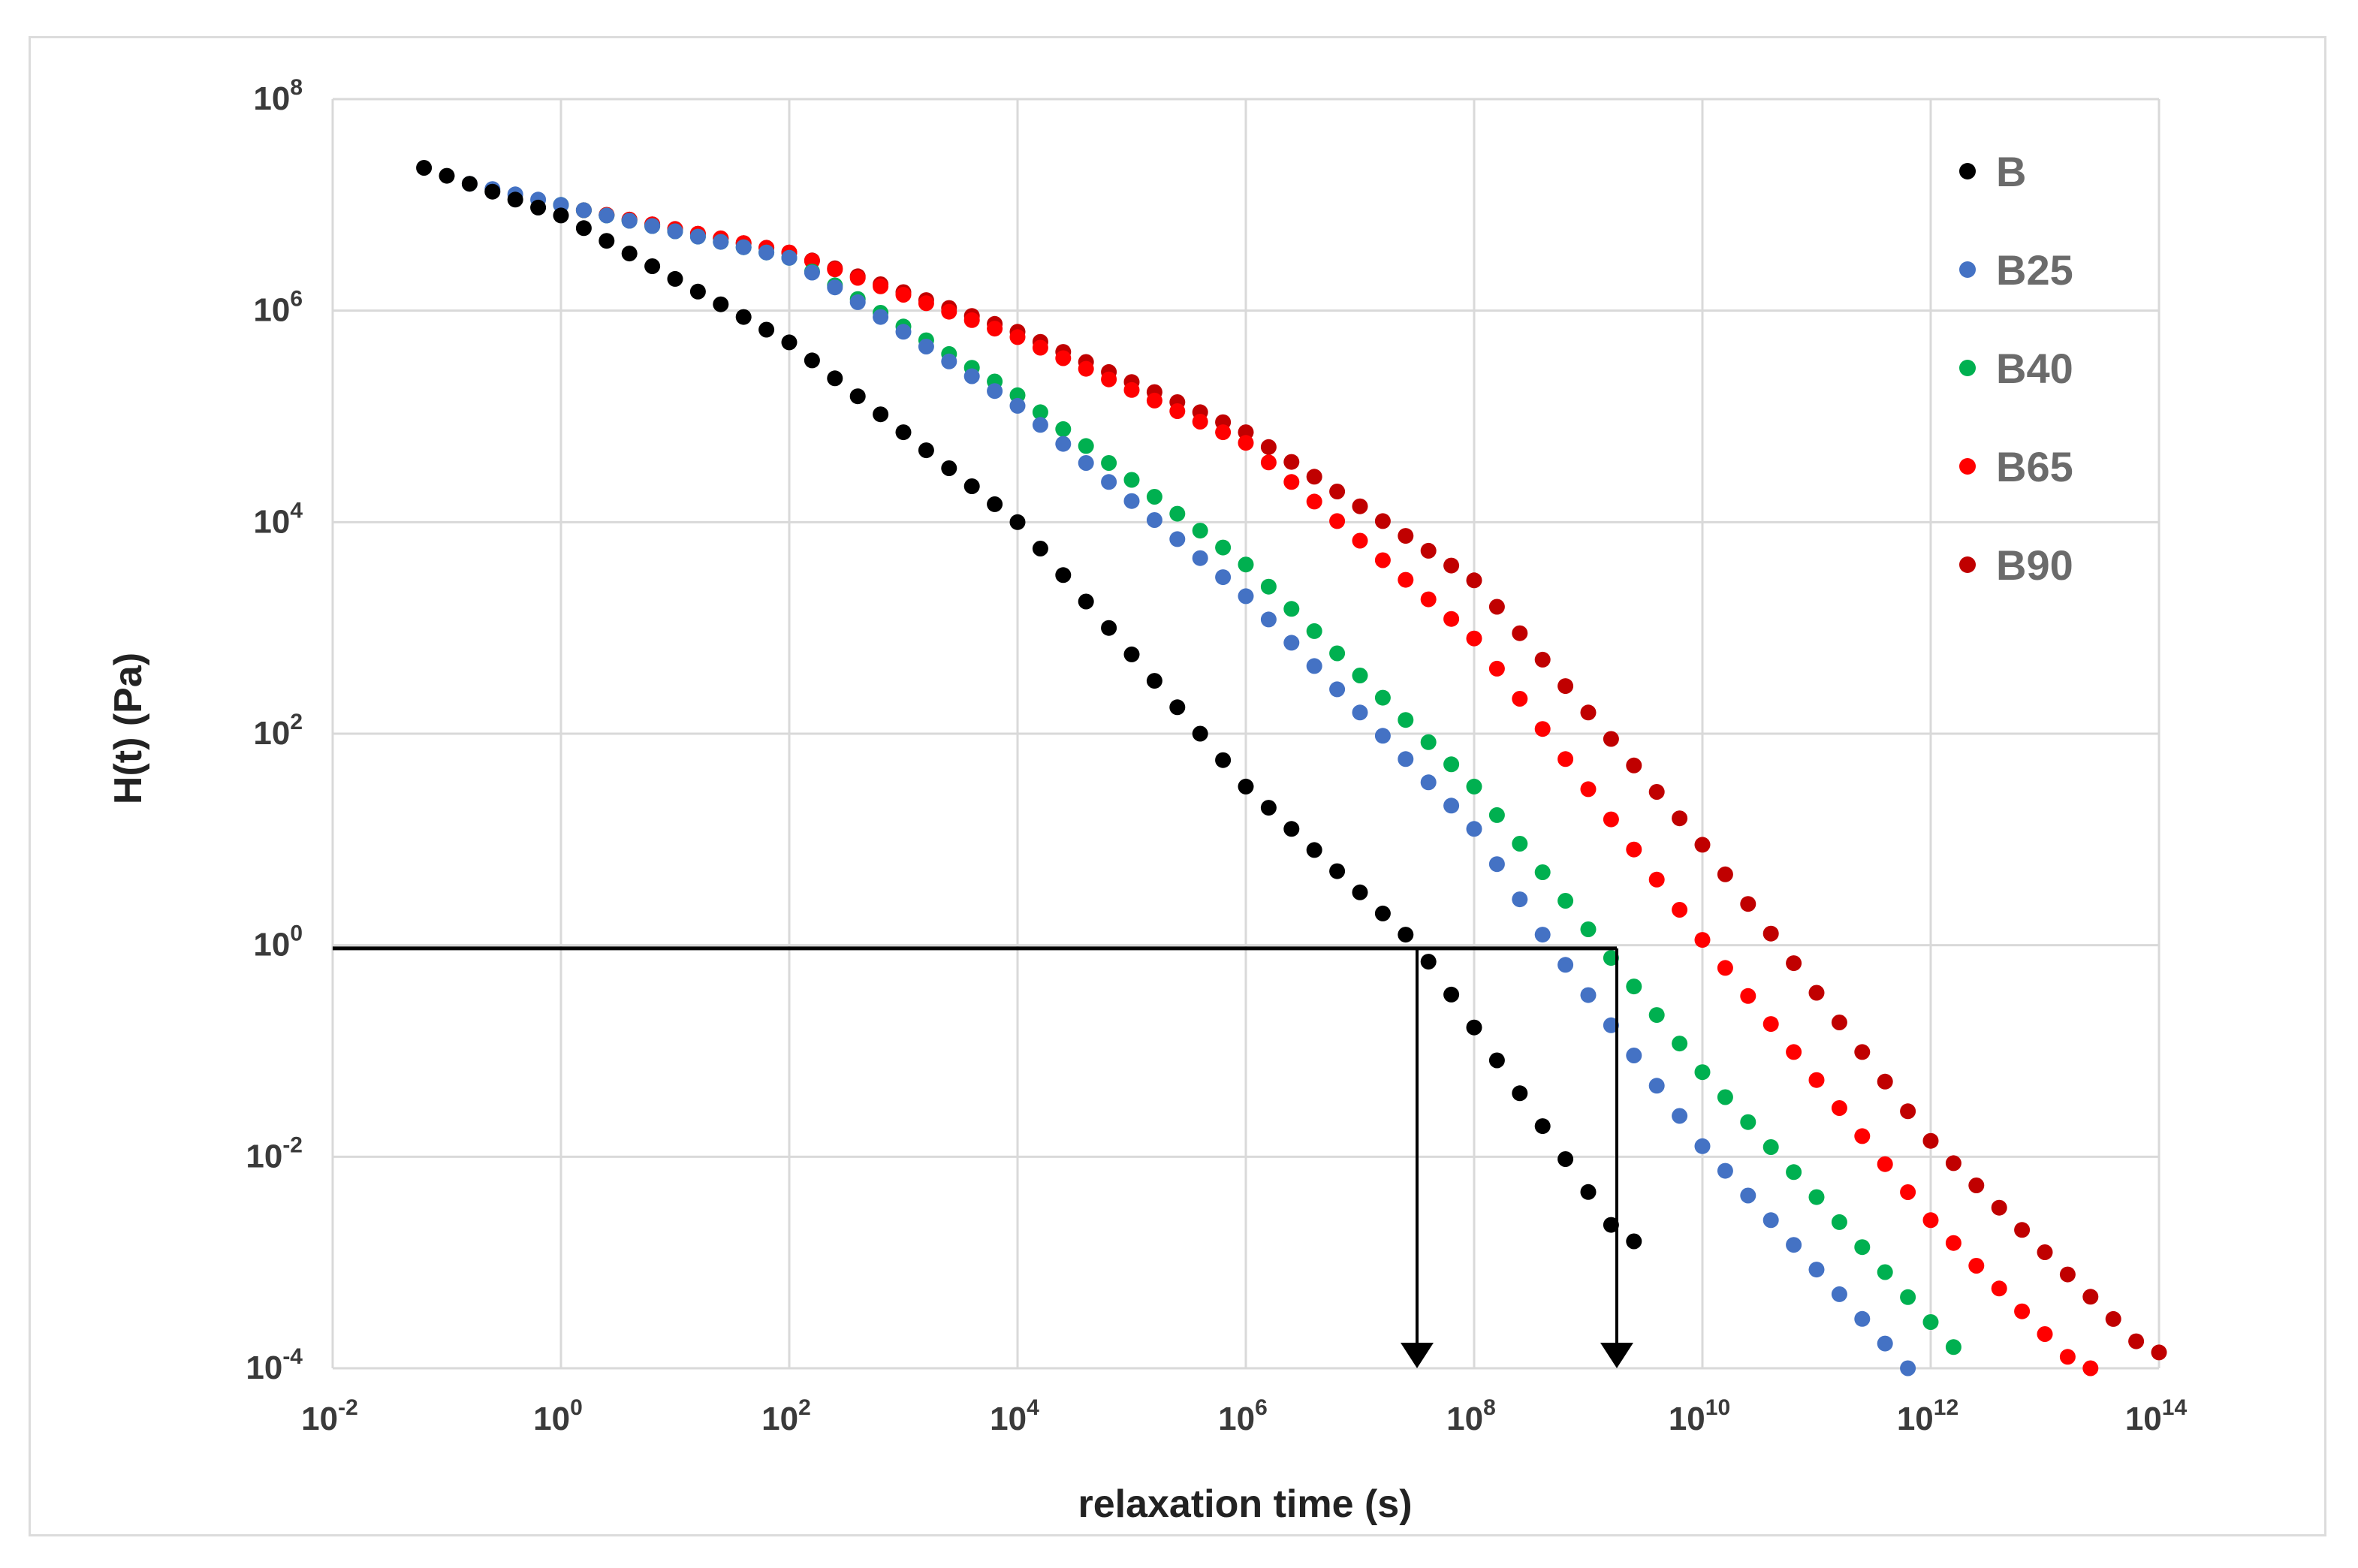 Image resolution: width=2358 pixels, height=1568 pixels. Describe the element at coordinates (2011, 172) in the screenshot. I see `legend-label-b: B` at that location.